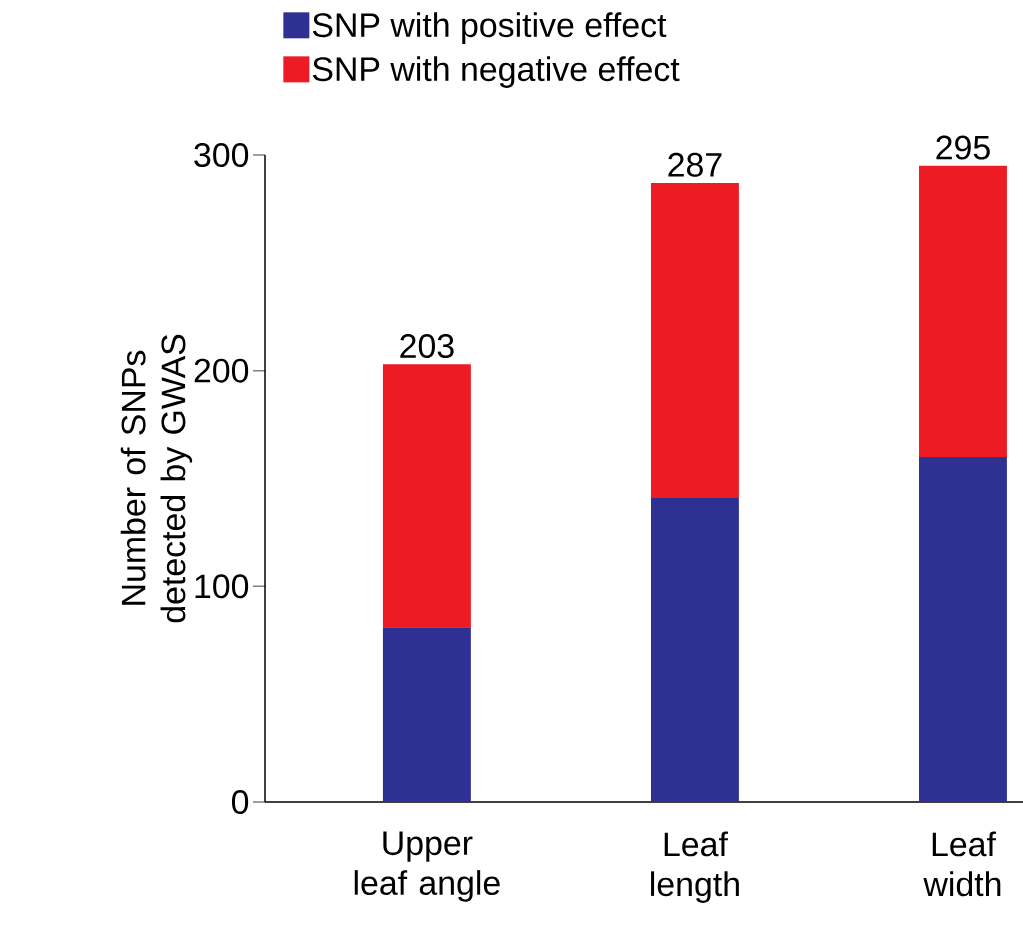  I want to click on legend-label: SNP with negative effect, so click(496, 72).